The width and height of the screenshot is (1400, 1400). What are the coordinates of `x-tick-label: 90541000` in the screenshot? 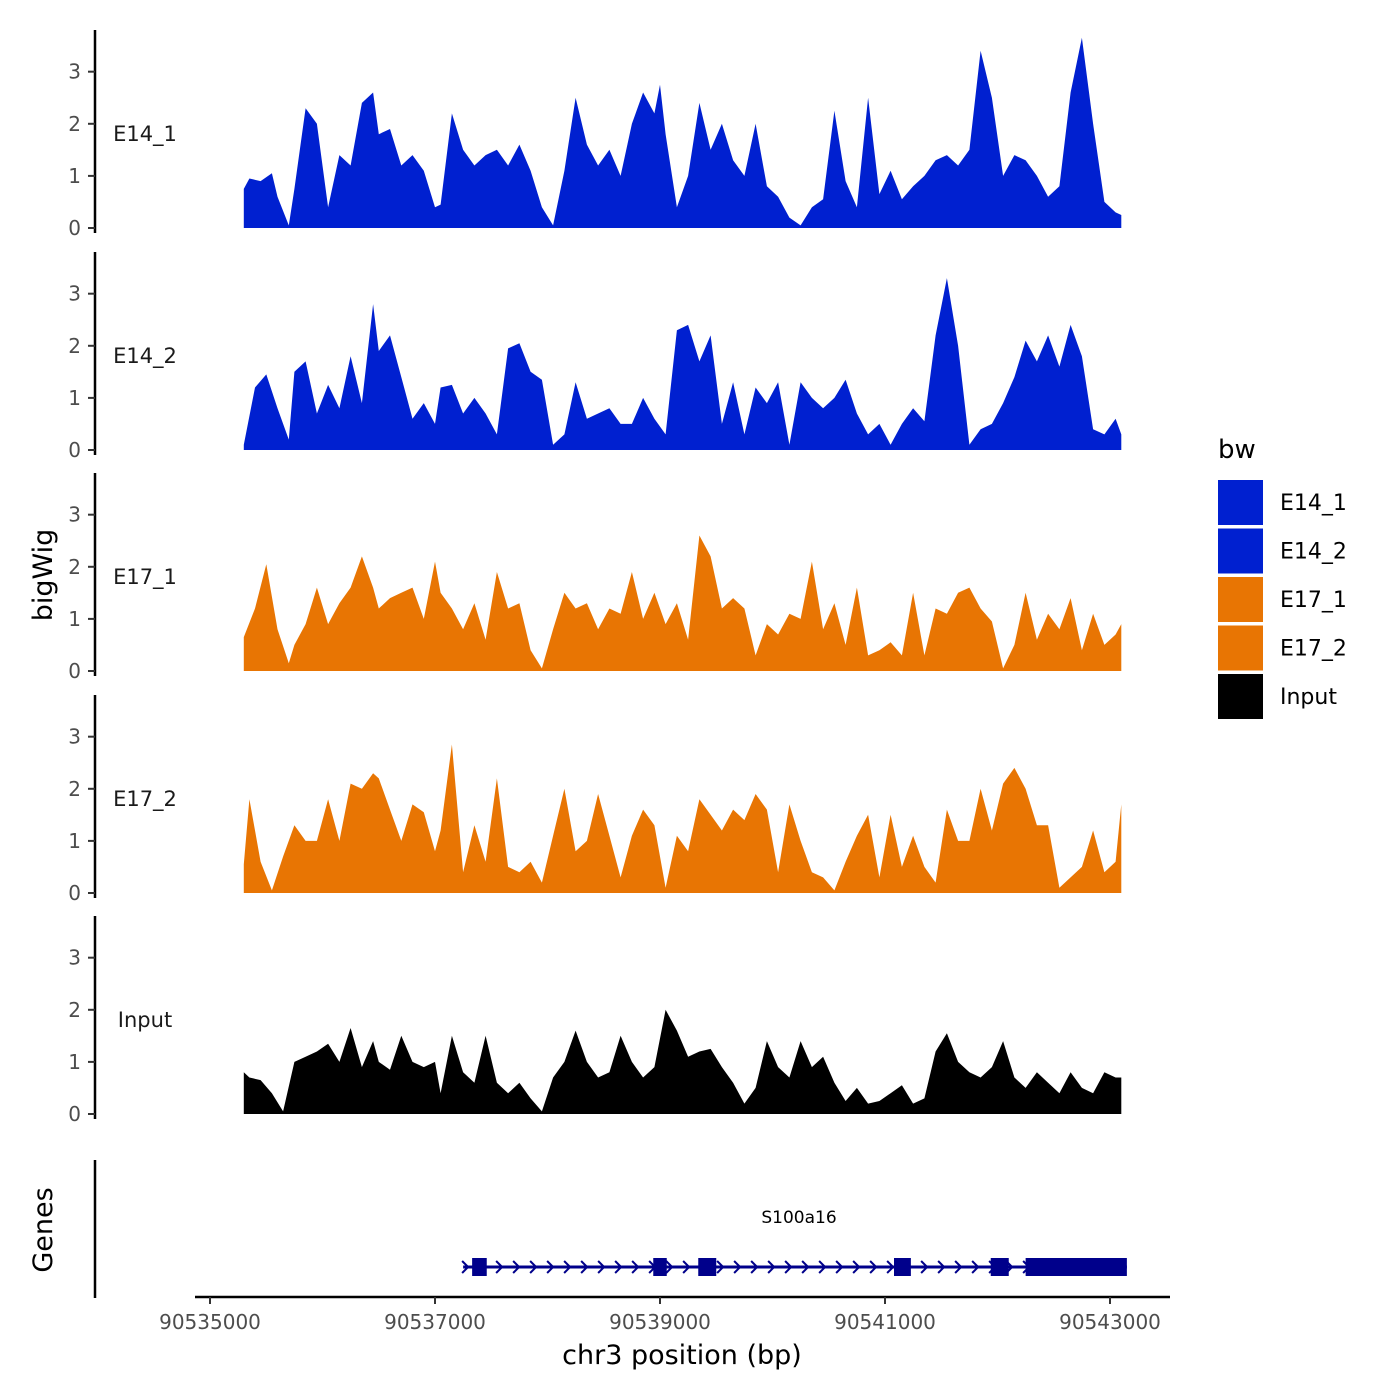 It's located at (885, 1322).